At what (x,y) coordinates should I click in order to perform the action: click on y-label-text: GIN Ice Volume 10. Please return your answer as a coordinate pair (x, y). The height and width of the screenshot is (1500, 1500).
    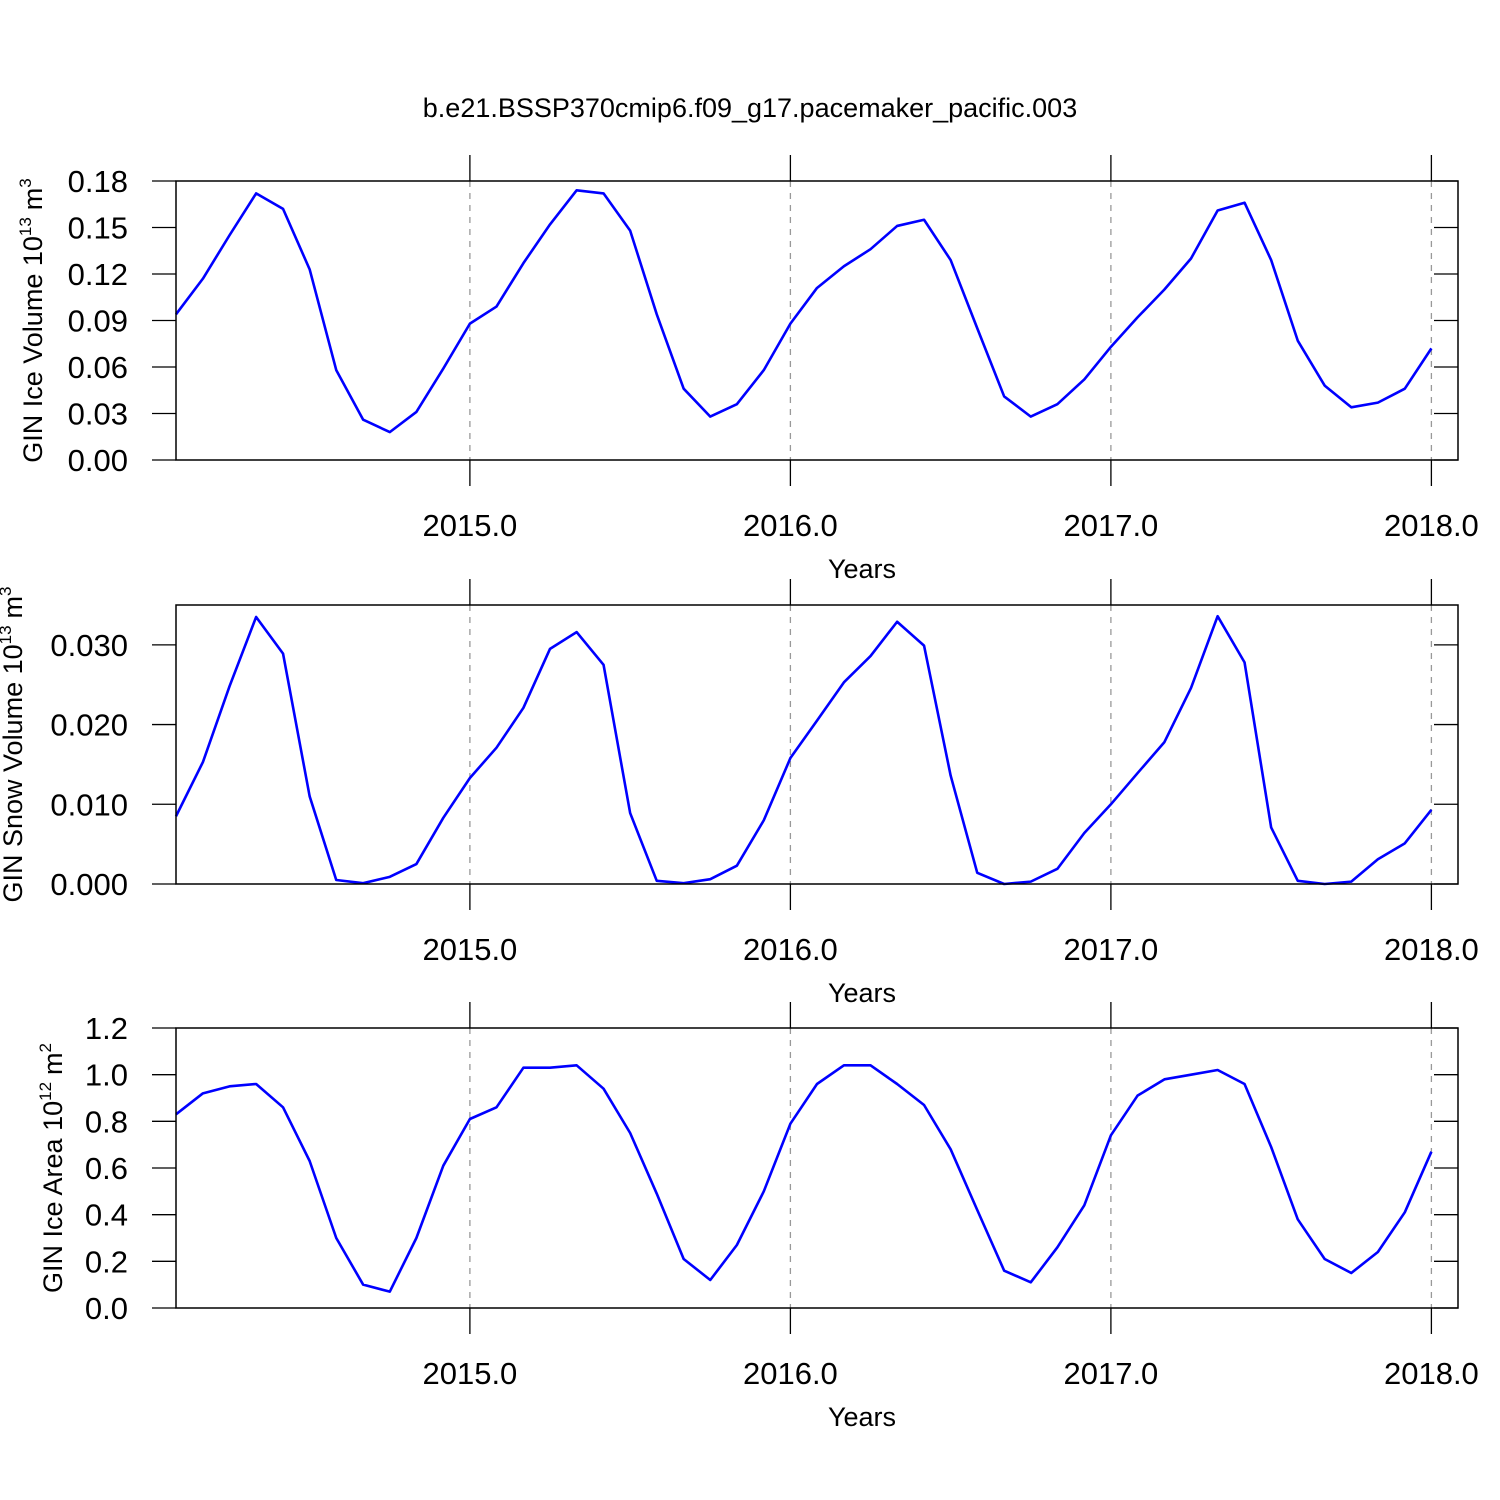
    Looking at the image, I should click on (33, 349).